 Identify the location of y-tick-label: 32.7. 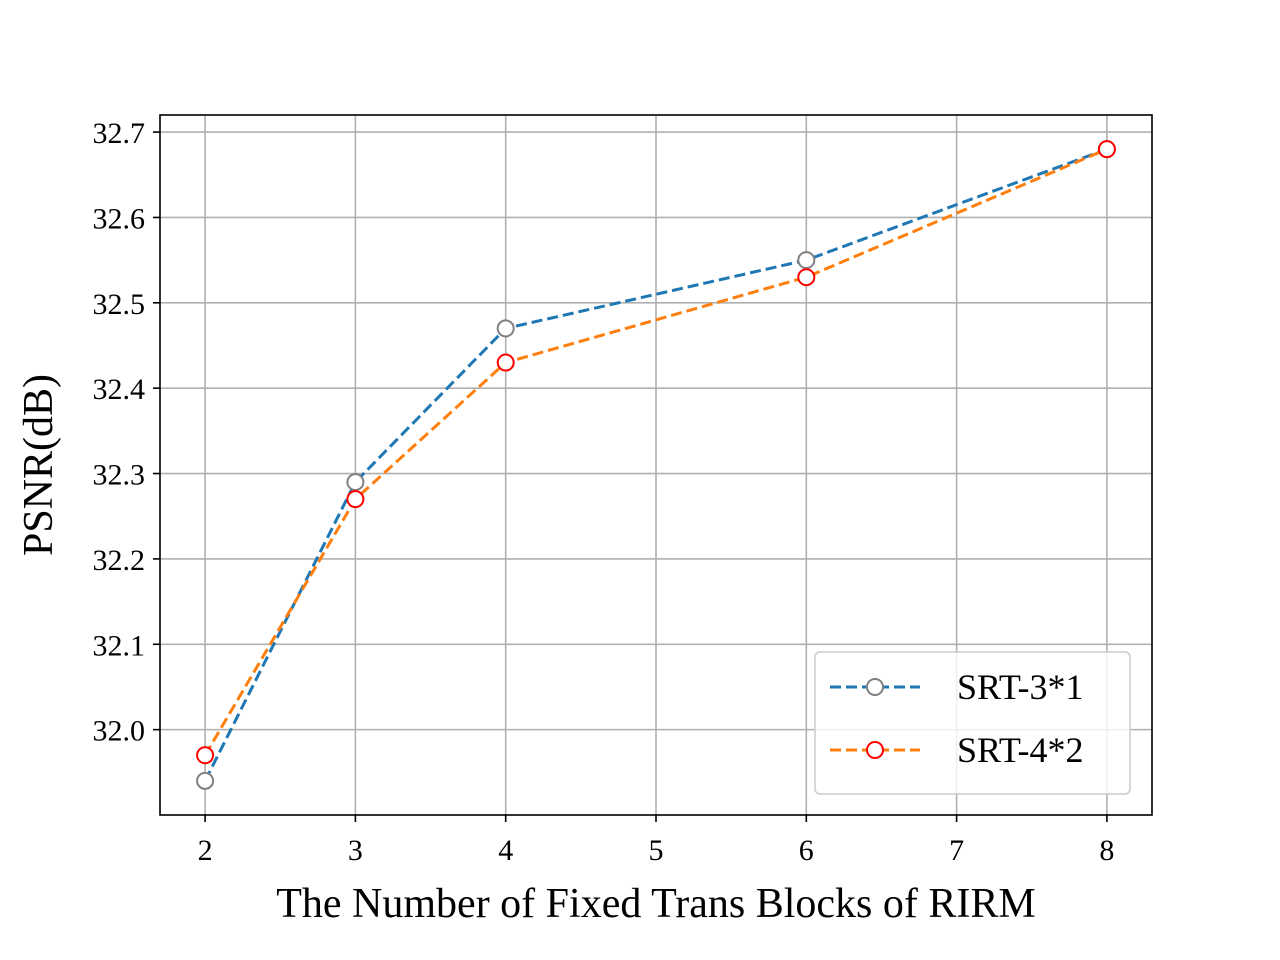
(119, 133).